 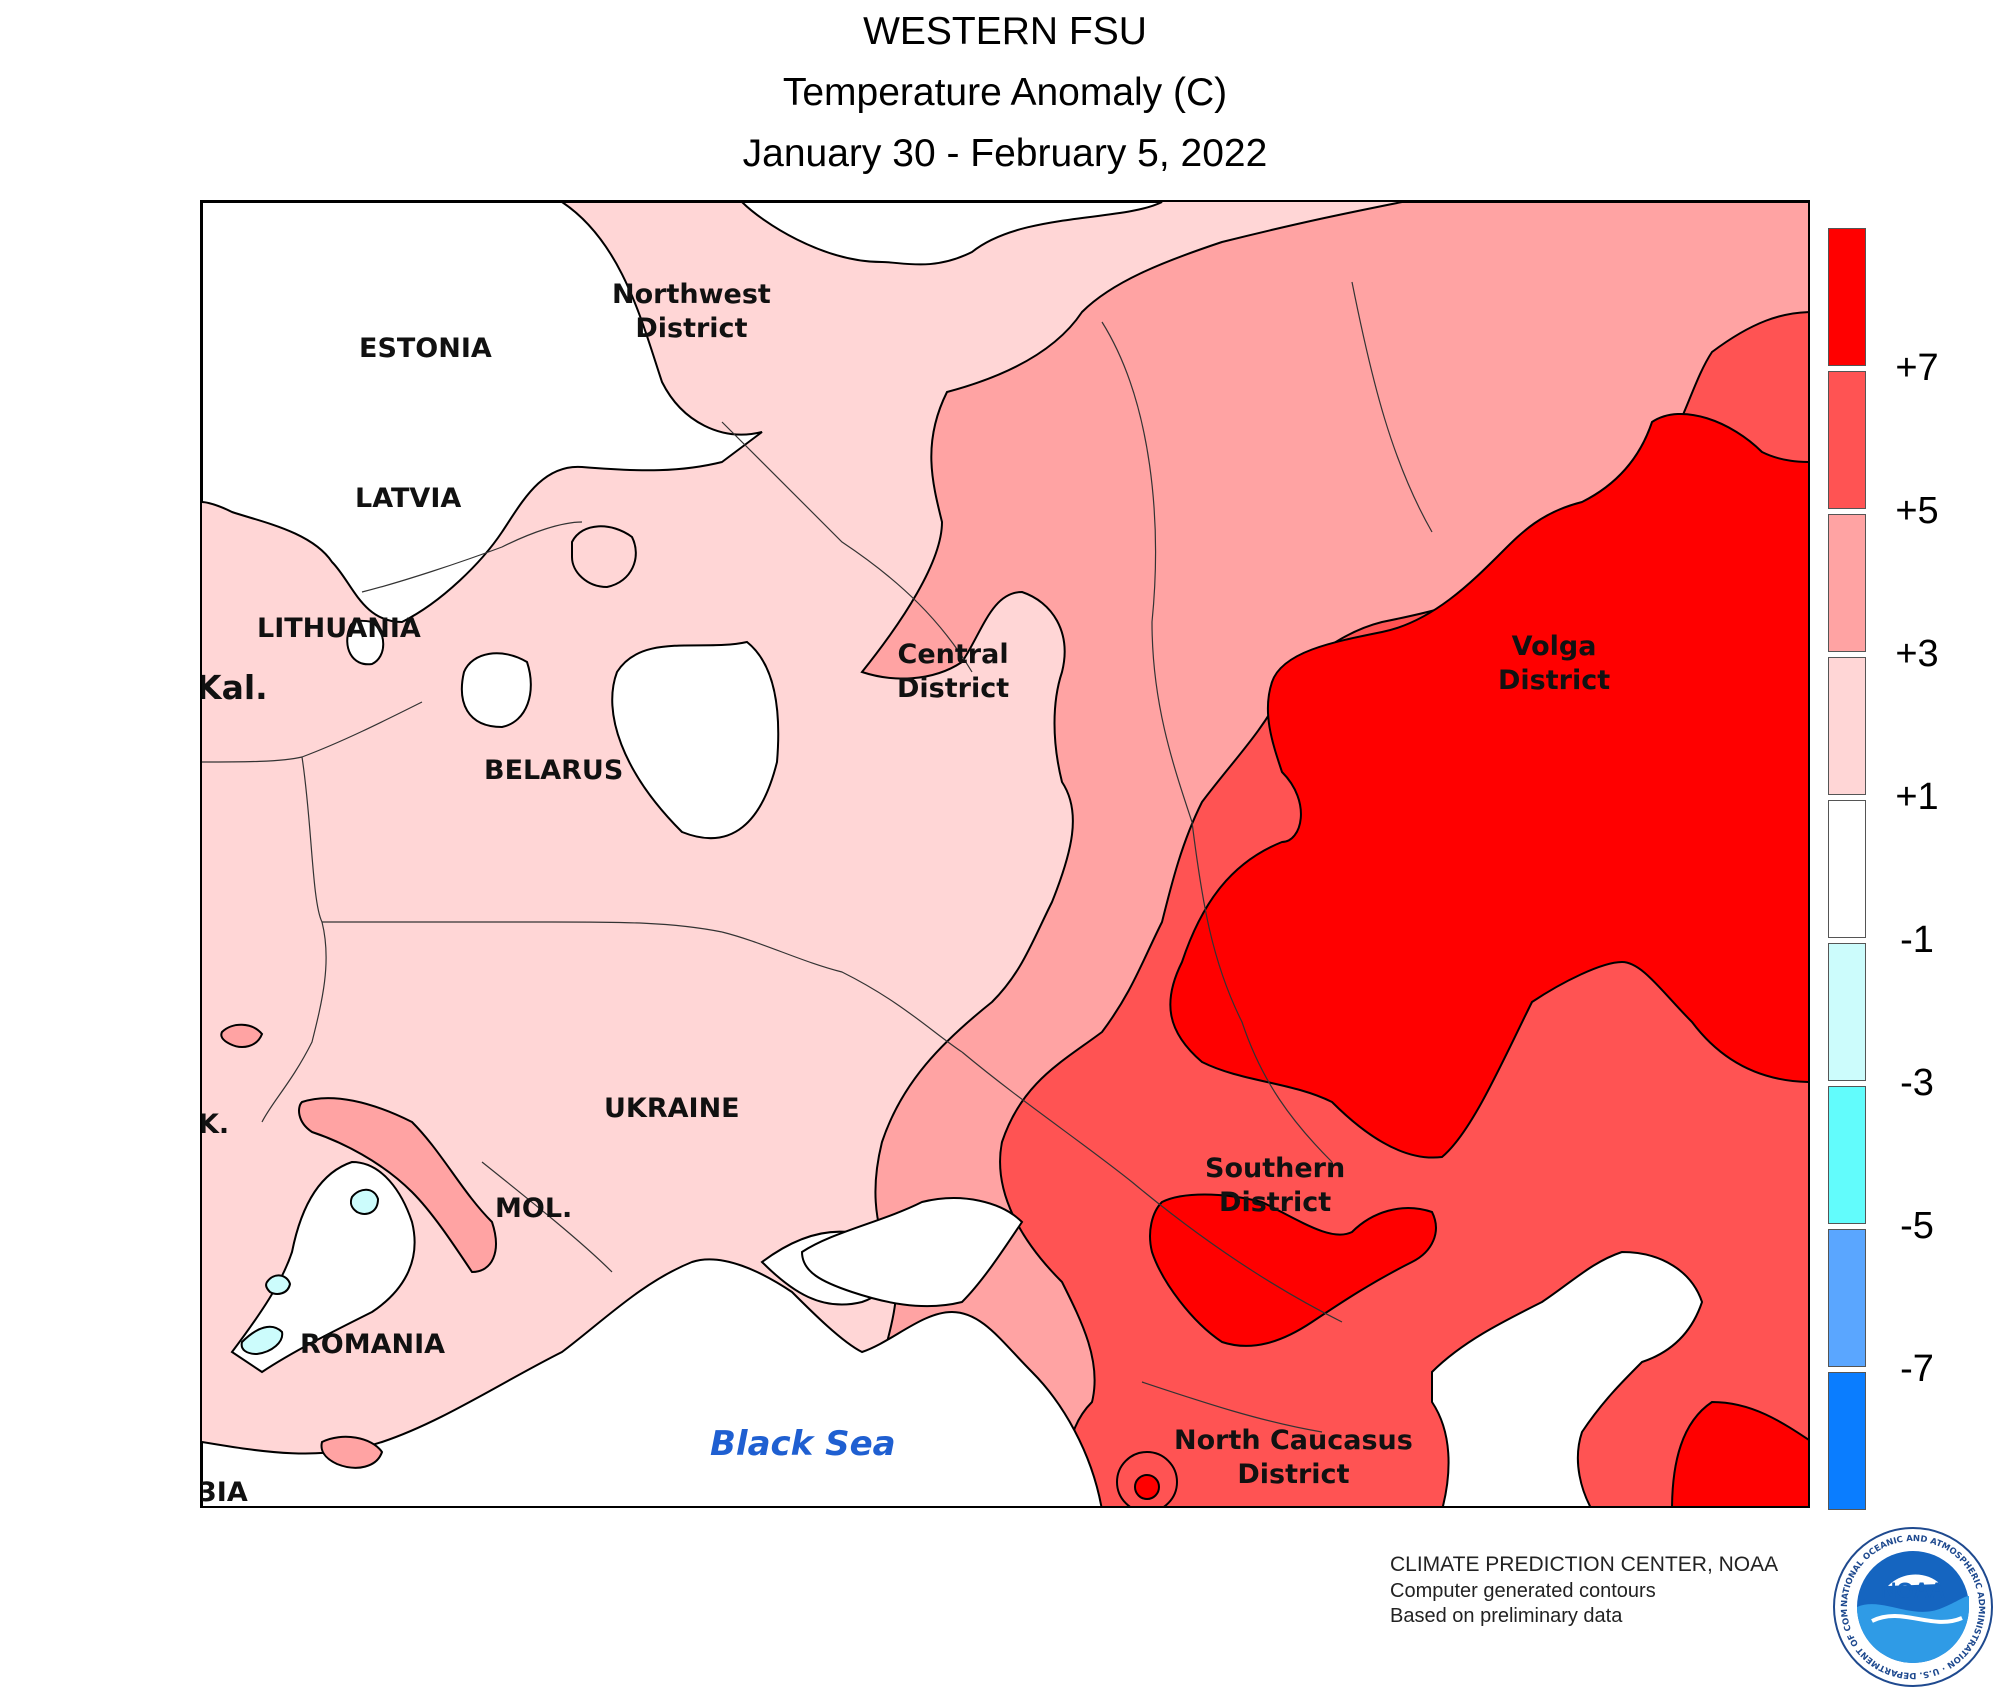 I want to click on shade-neutral-romania, so click(x=323, y=1267).